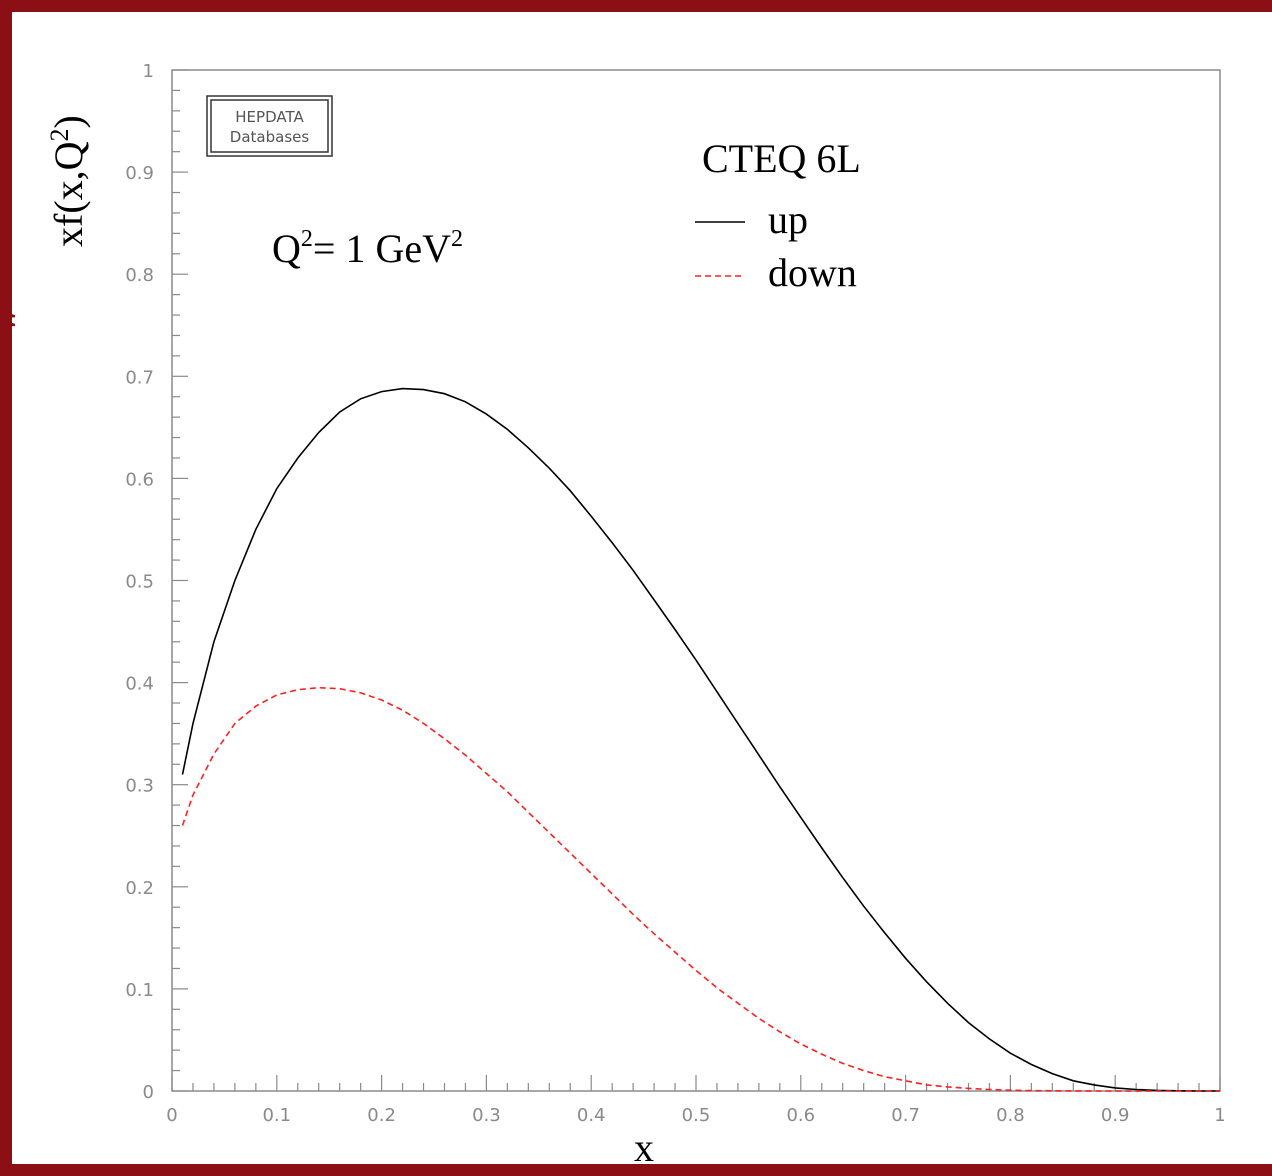 The image size is (1272, 1176). I want to click on y-tick-label: 1, so click(148, 71).